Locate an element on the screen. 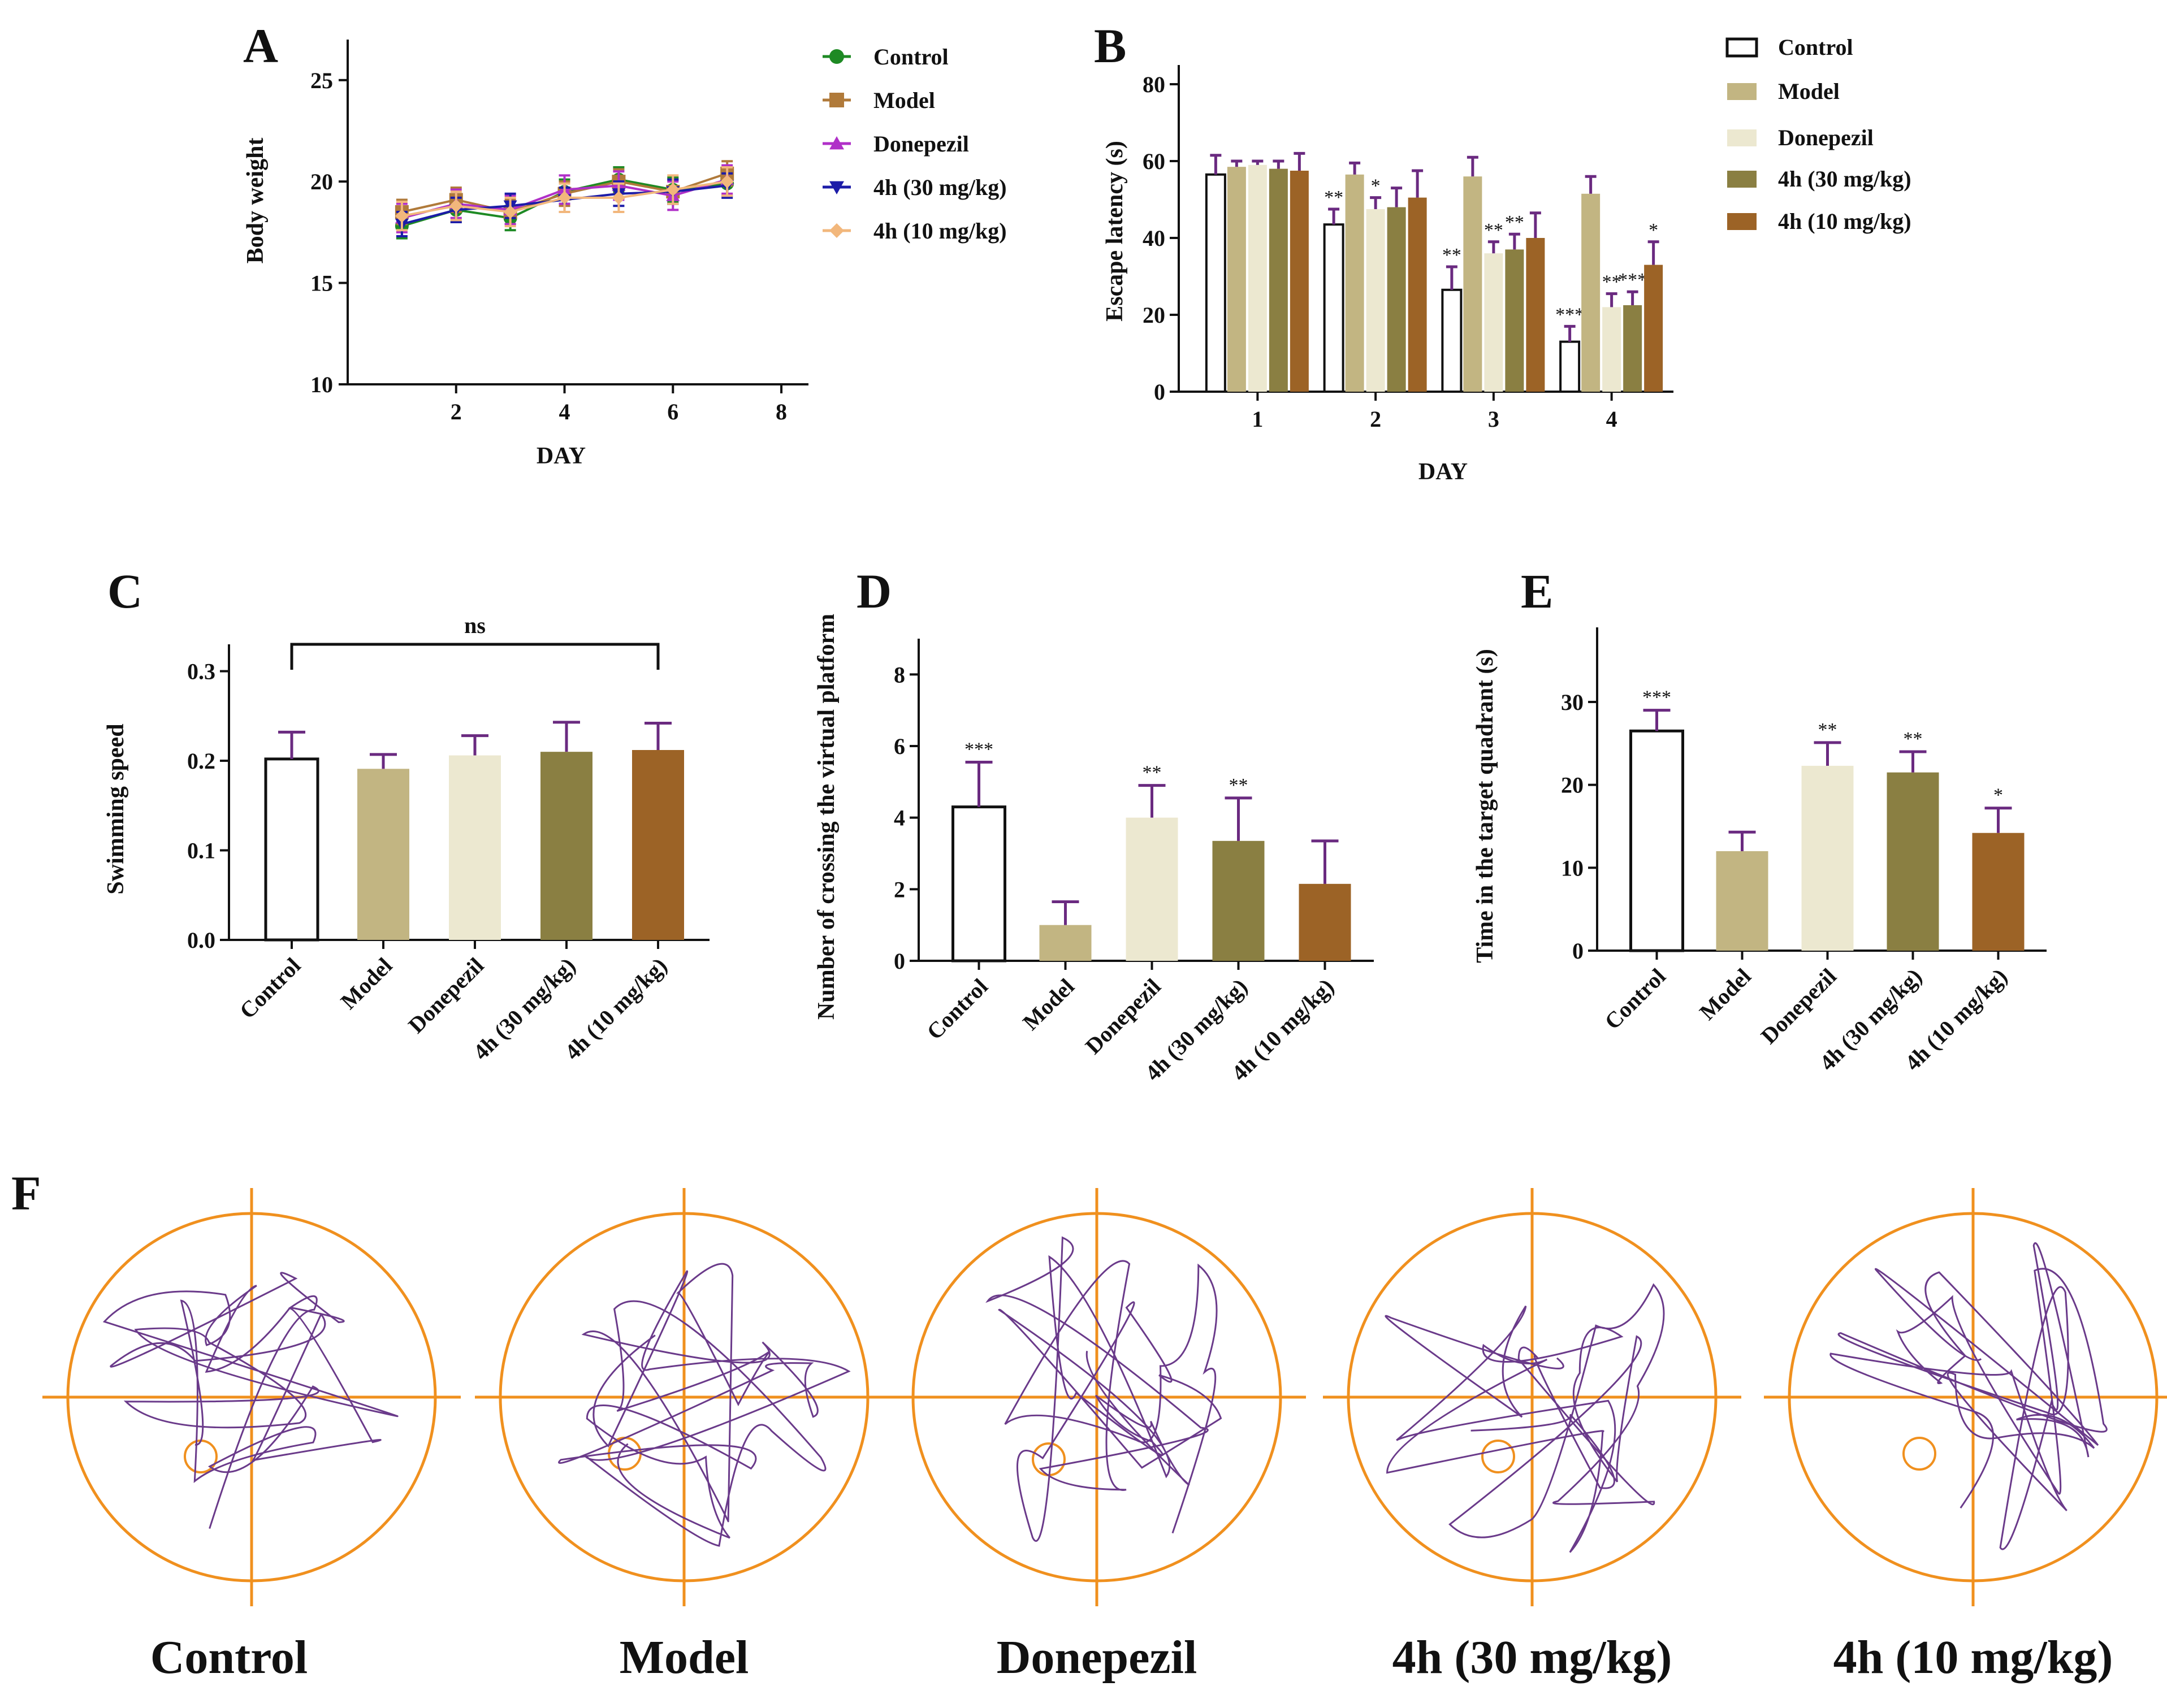 This screenshot has height=1708, width=2167. legend-label: Control is located at coordinates (911, 57).